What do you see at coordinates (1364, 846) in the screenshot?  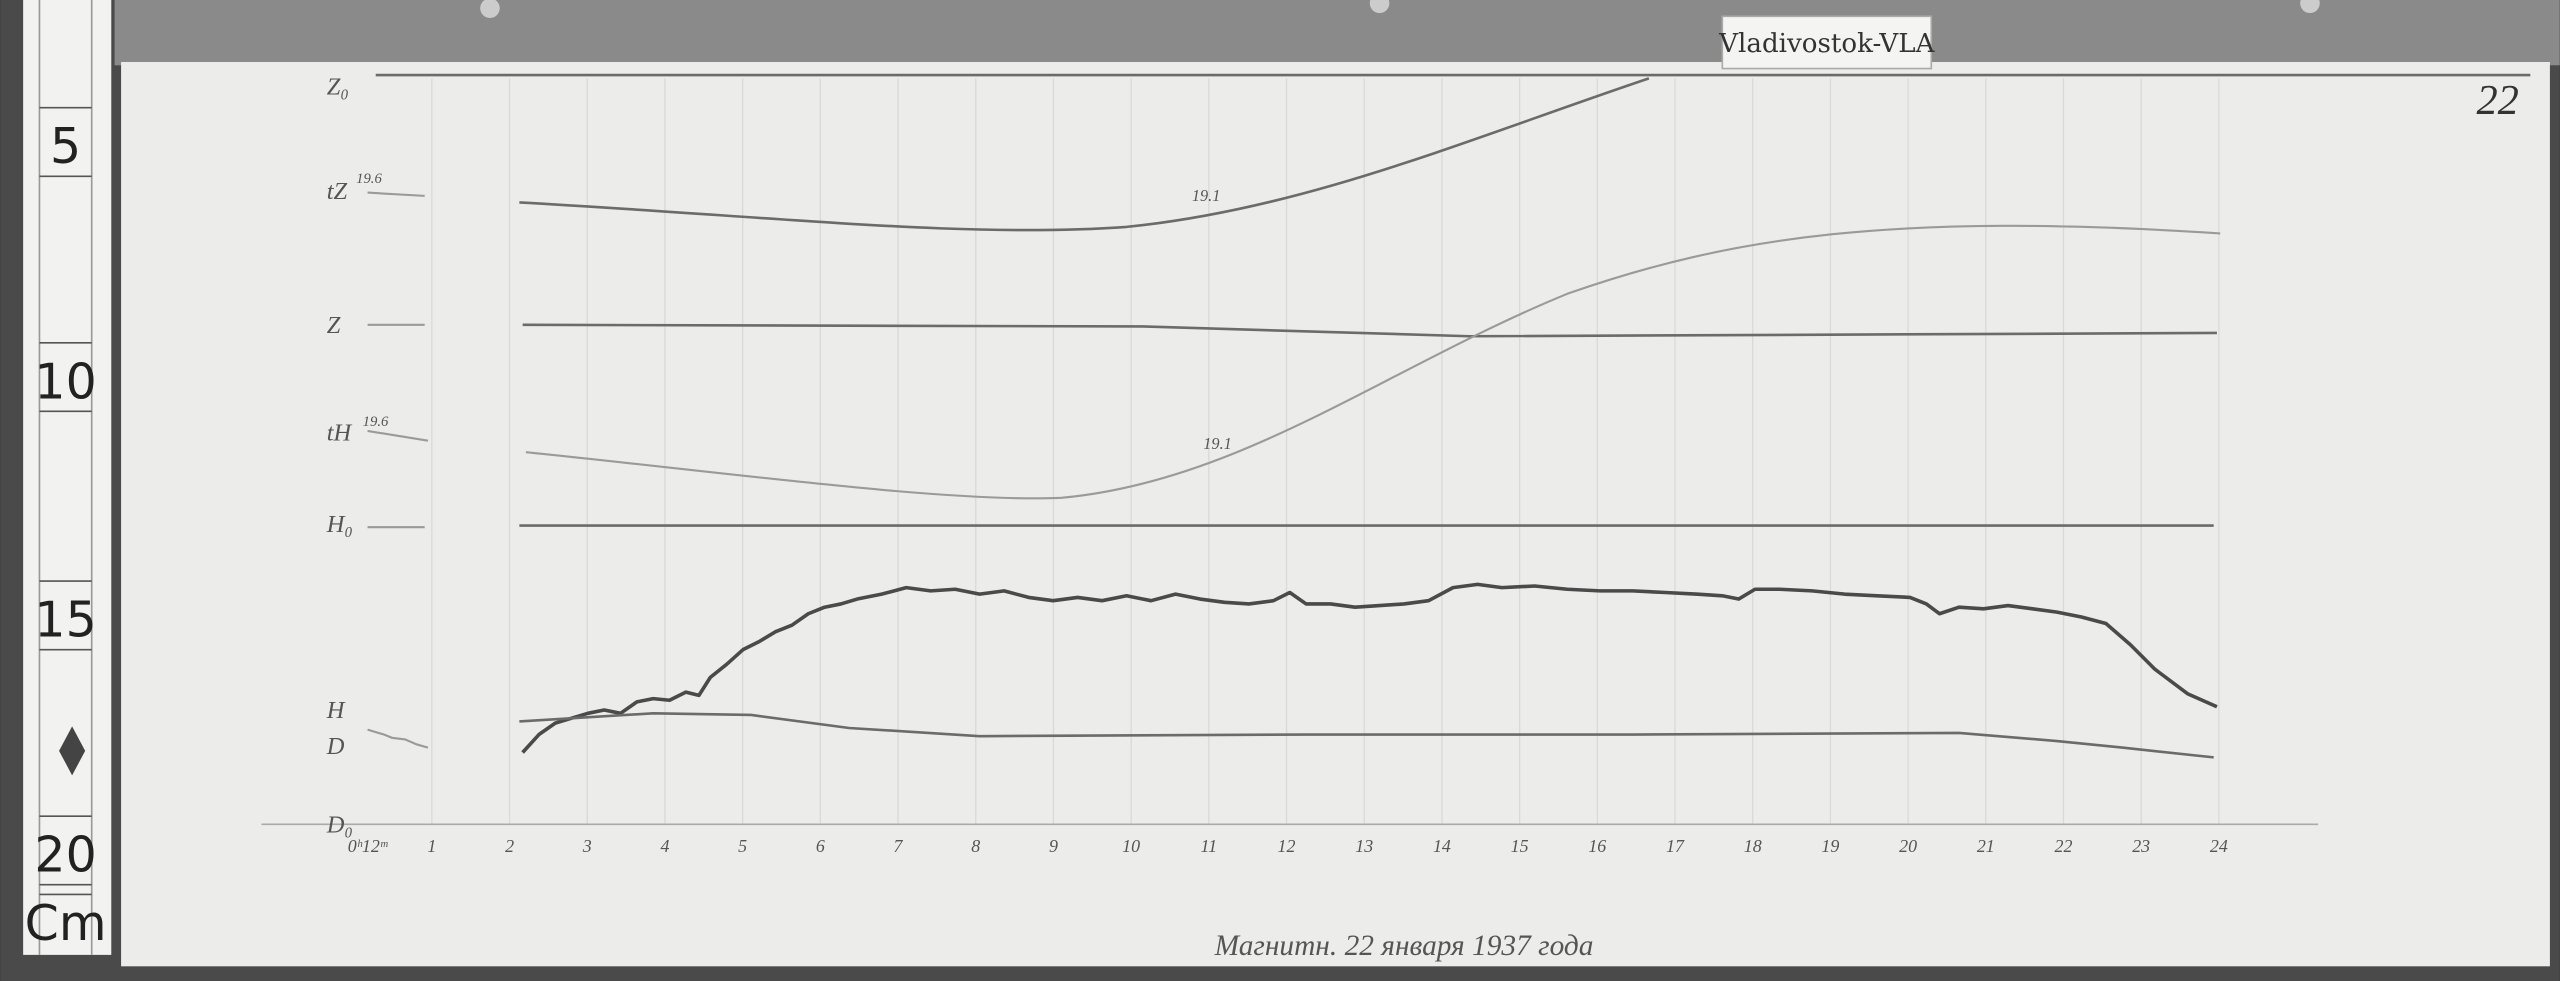 I see `hour-label: 13` at bounding box center [1364, 846].